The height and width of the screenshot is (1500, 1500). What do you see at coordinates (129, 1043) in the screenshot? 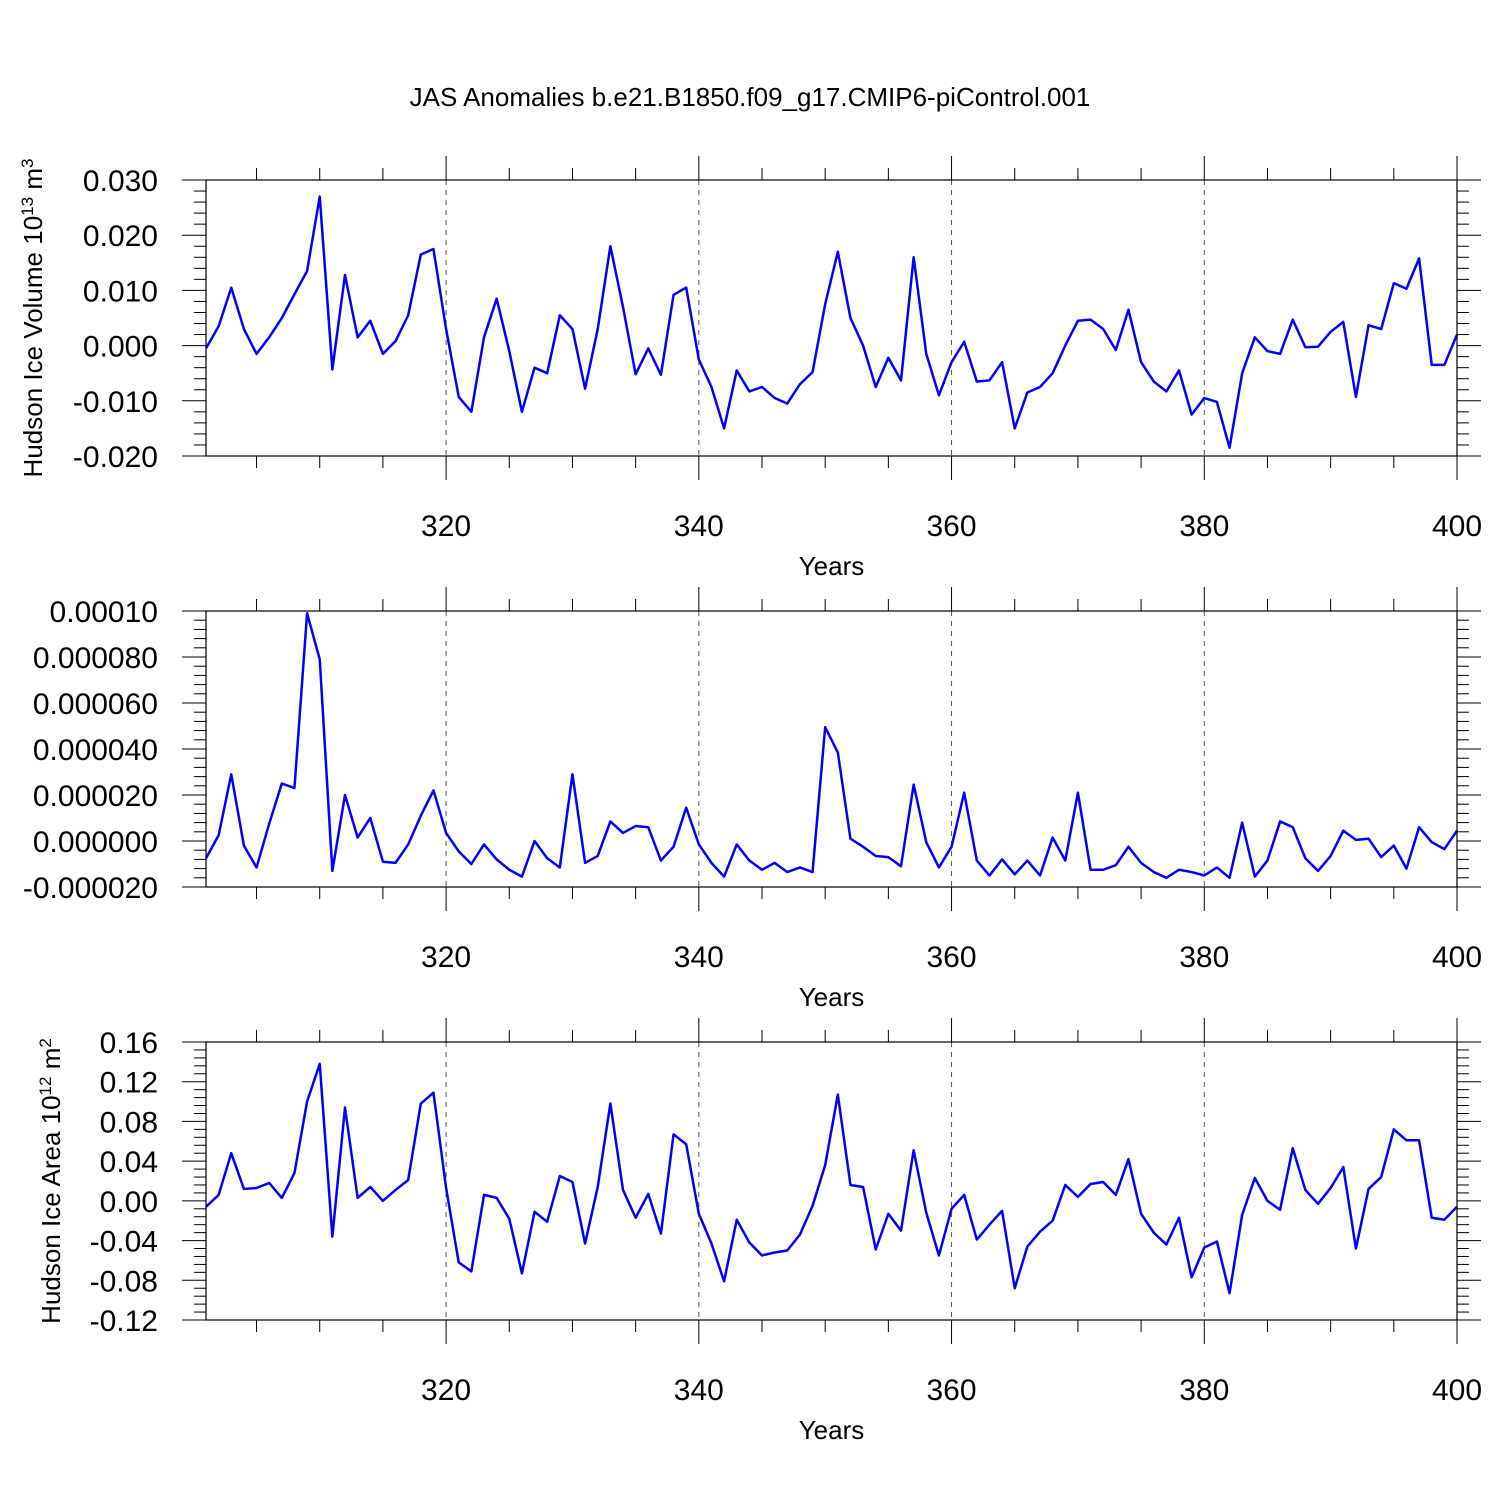
I see `y-tick-label: 0.16` at bounding box center [129, 1043].